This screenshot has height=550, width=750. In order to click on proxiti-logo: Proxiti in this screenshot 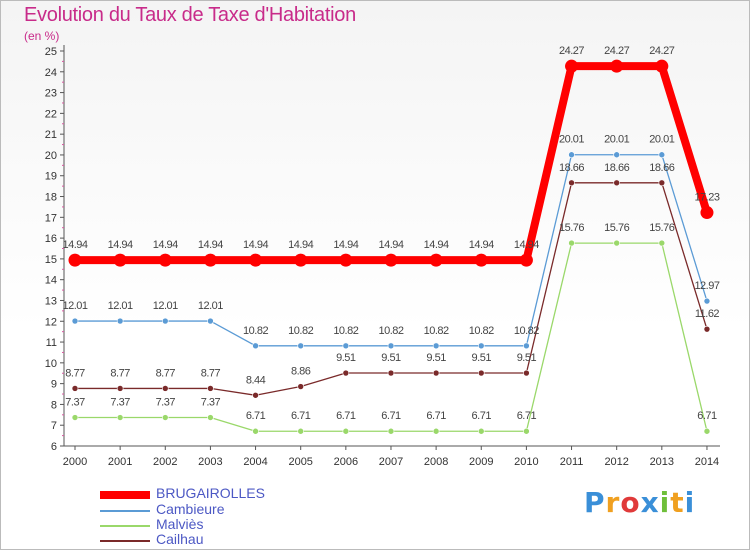, I will do `click(639, 502)`.